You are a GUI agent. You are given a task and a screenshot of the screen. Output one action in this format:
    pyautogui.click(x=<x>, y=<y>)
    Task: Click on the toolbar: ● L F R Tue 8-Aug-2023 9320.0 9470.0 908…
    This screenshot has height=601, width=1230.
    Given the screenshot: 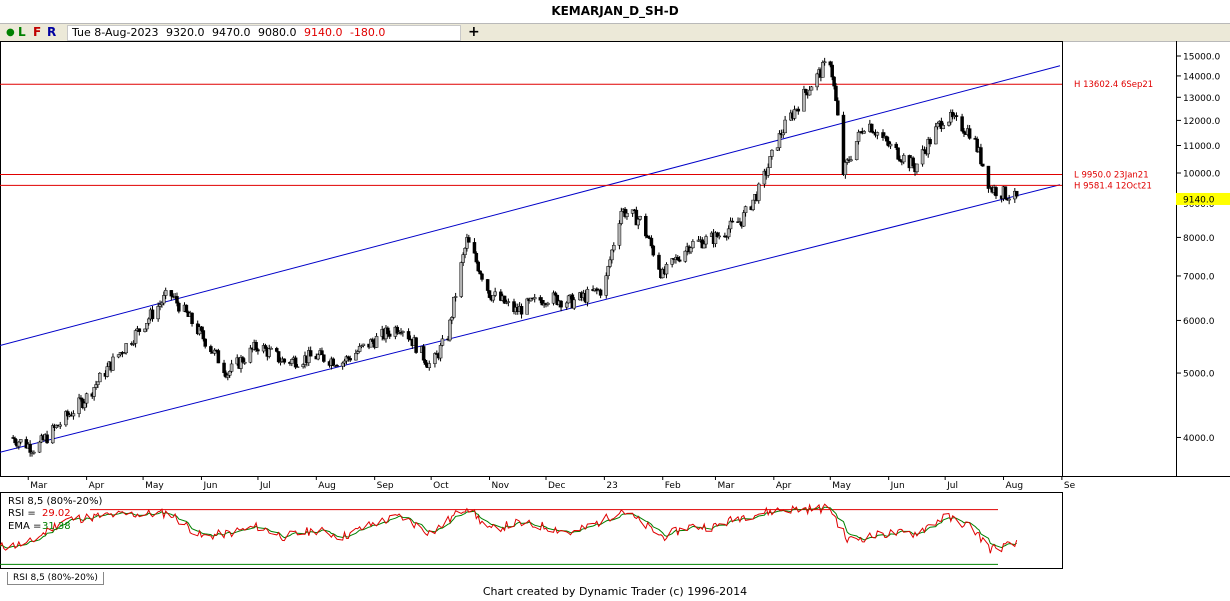 What is the action you would take?
    pyautogui.click(x=615, y=32)
    